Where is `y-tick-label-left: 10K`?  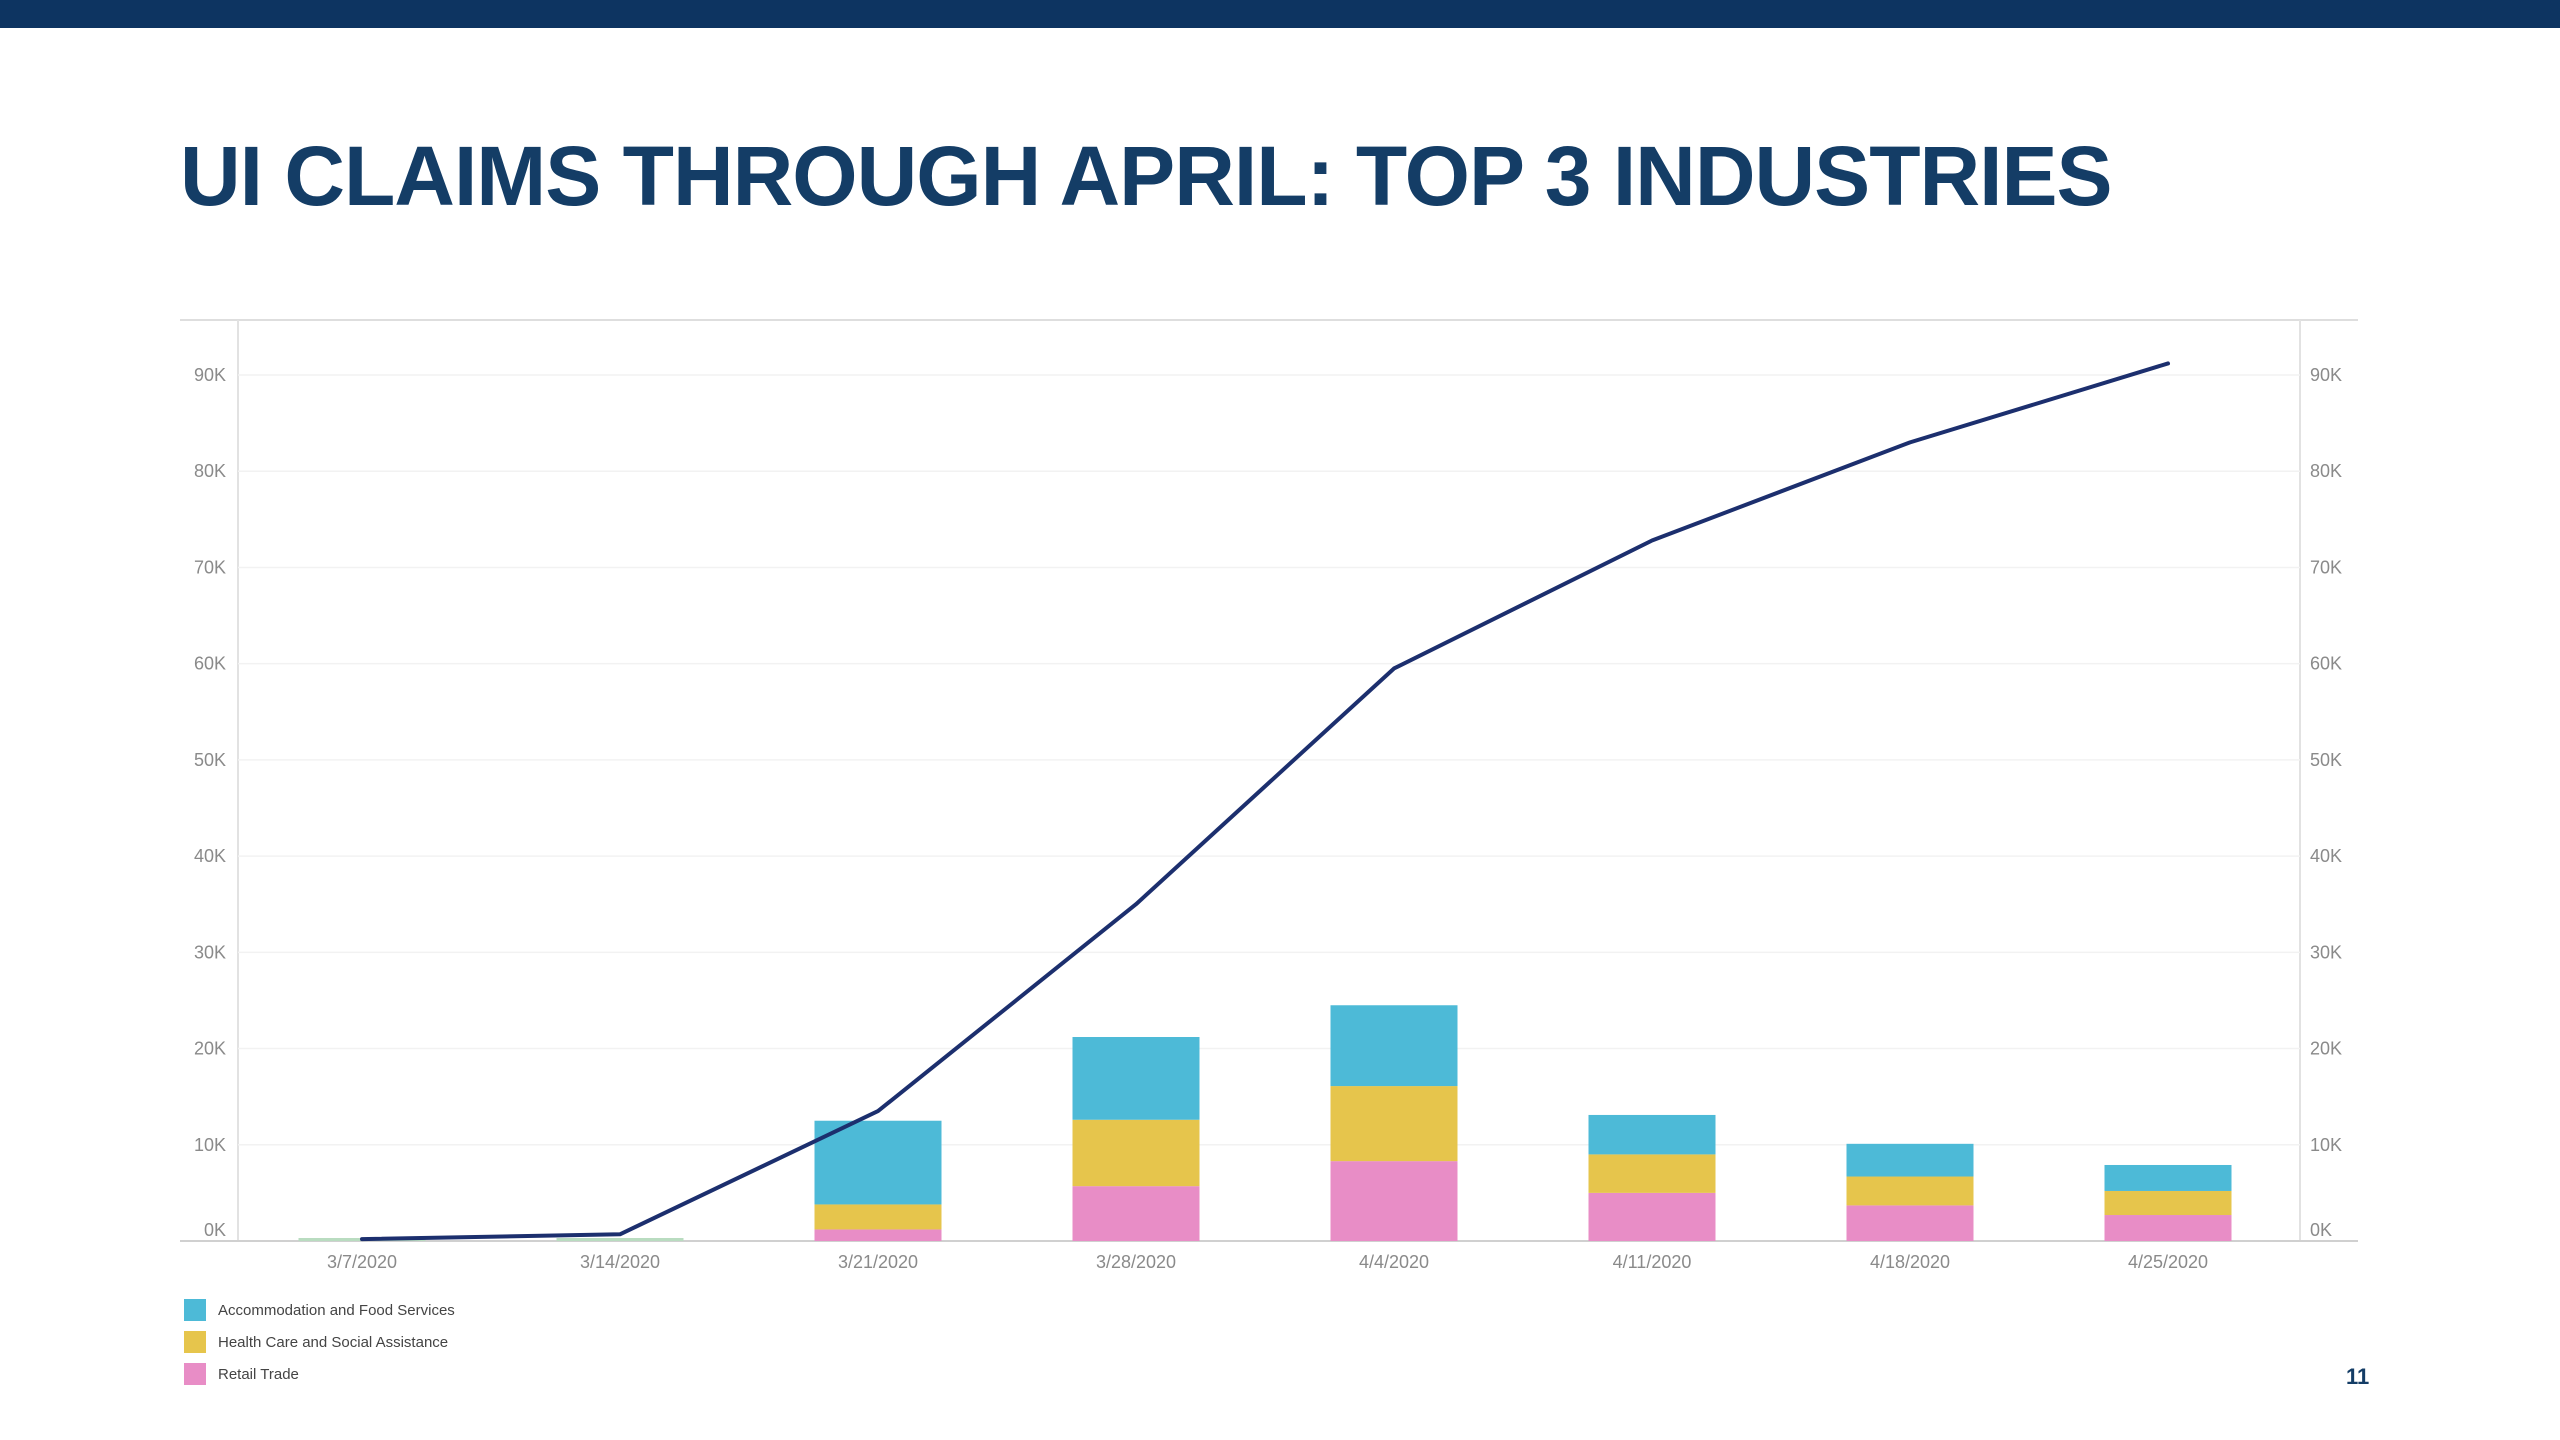 y-tick-label-left: 10K is located at coordinates (210, 1145).